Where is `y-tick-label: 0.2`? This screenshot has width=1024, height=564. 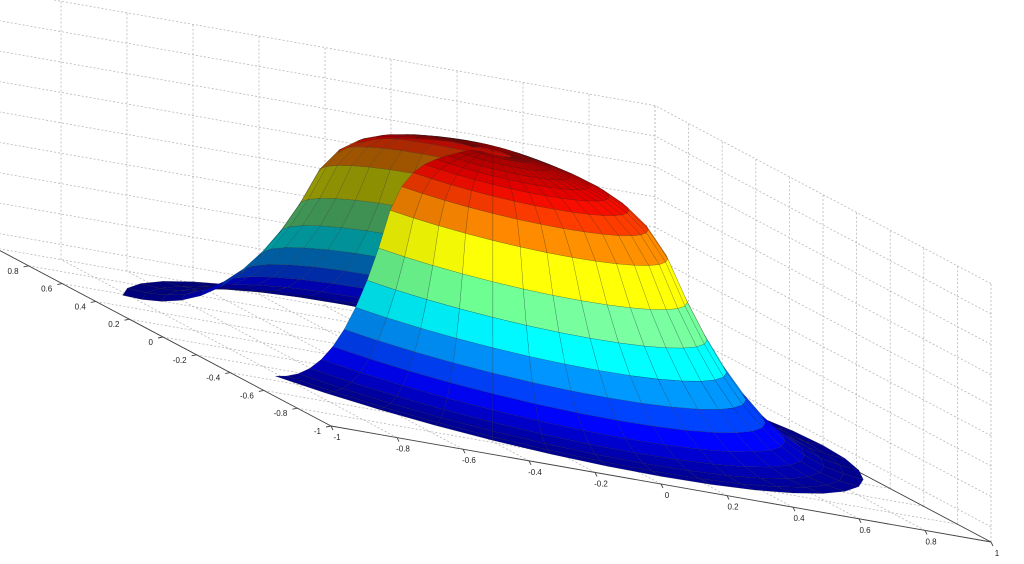 y-tick-label: 0.2 is located at coordinates (114, 324).